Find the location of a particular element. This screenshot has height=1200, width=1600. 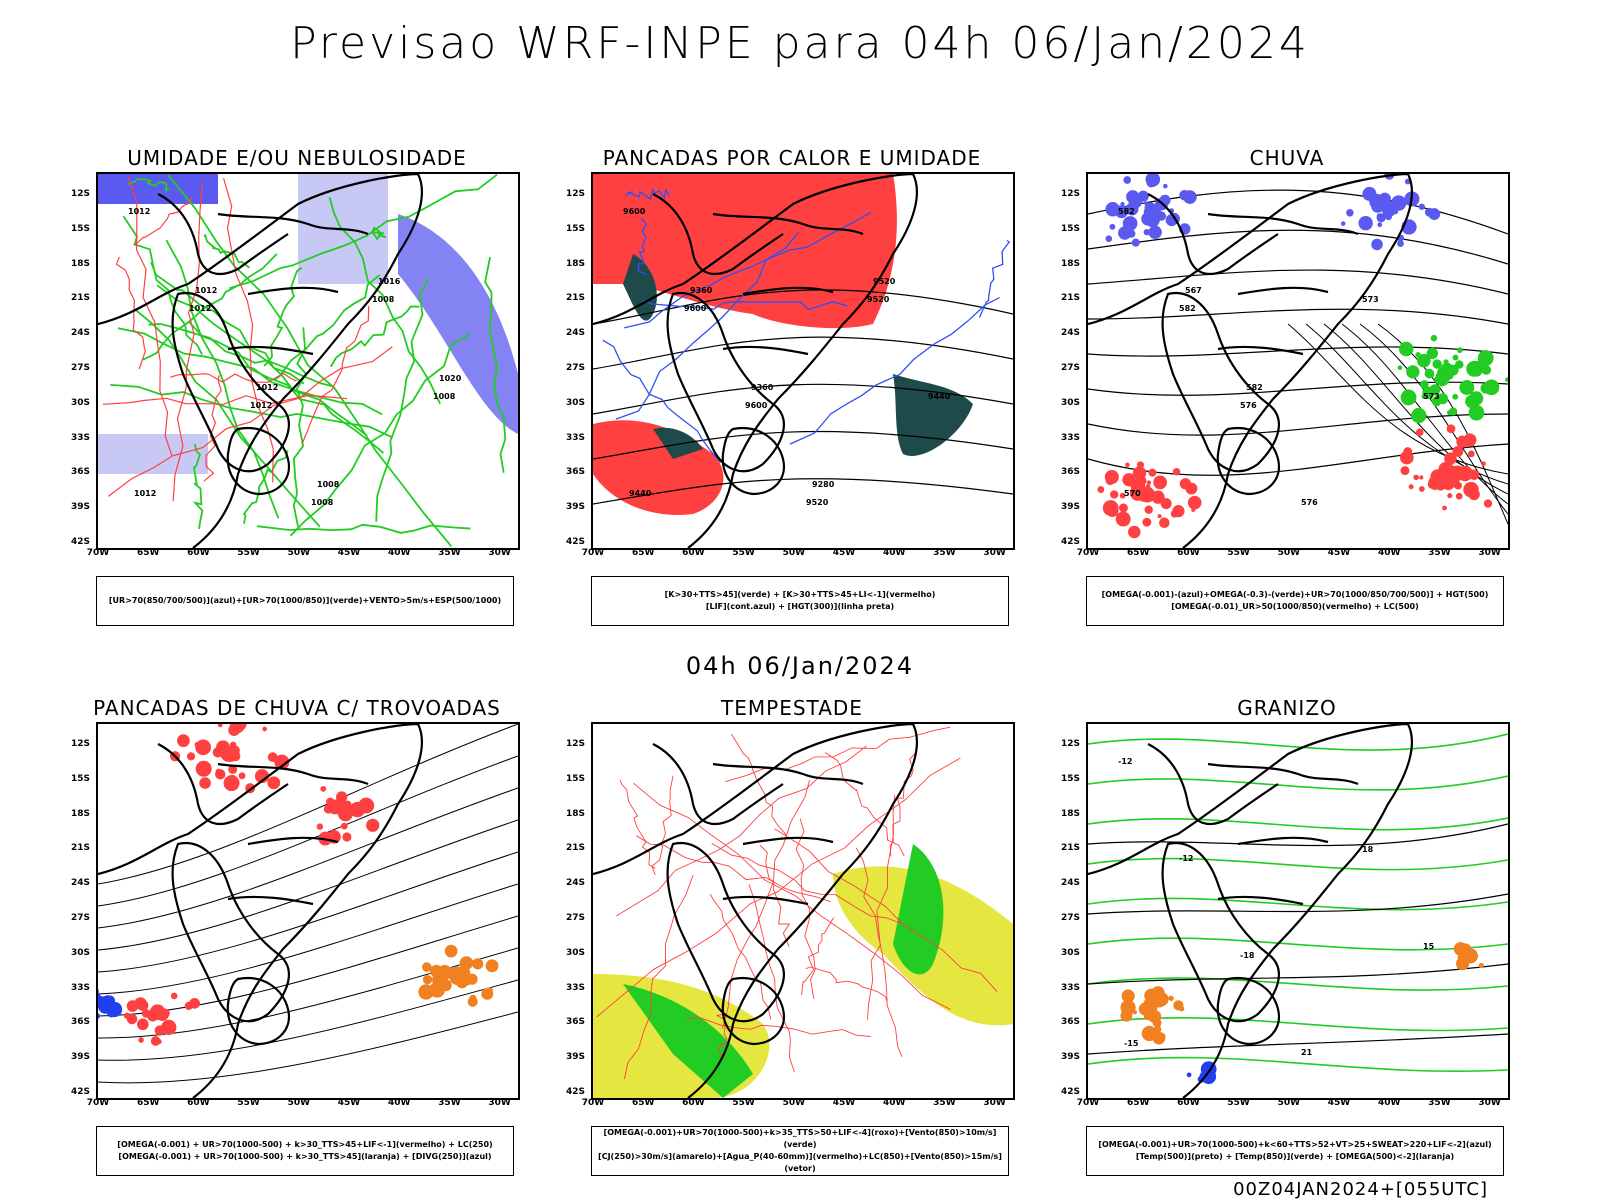

divergence-area-blue is located at coordinates (102, 1001).